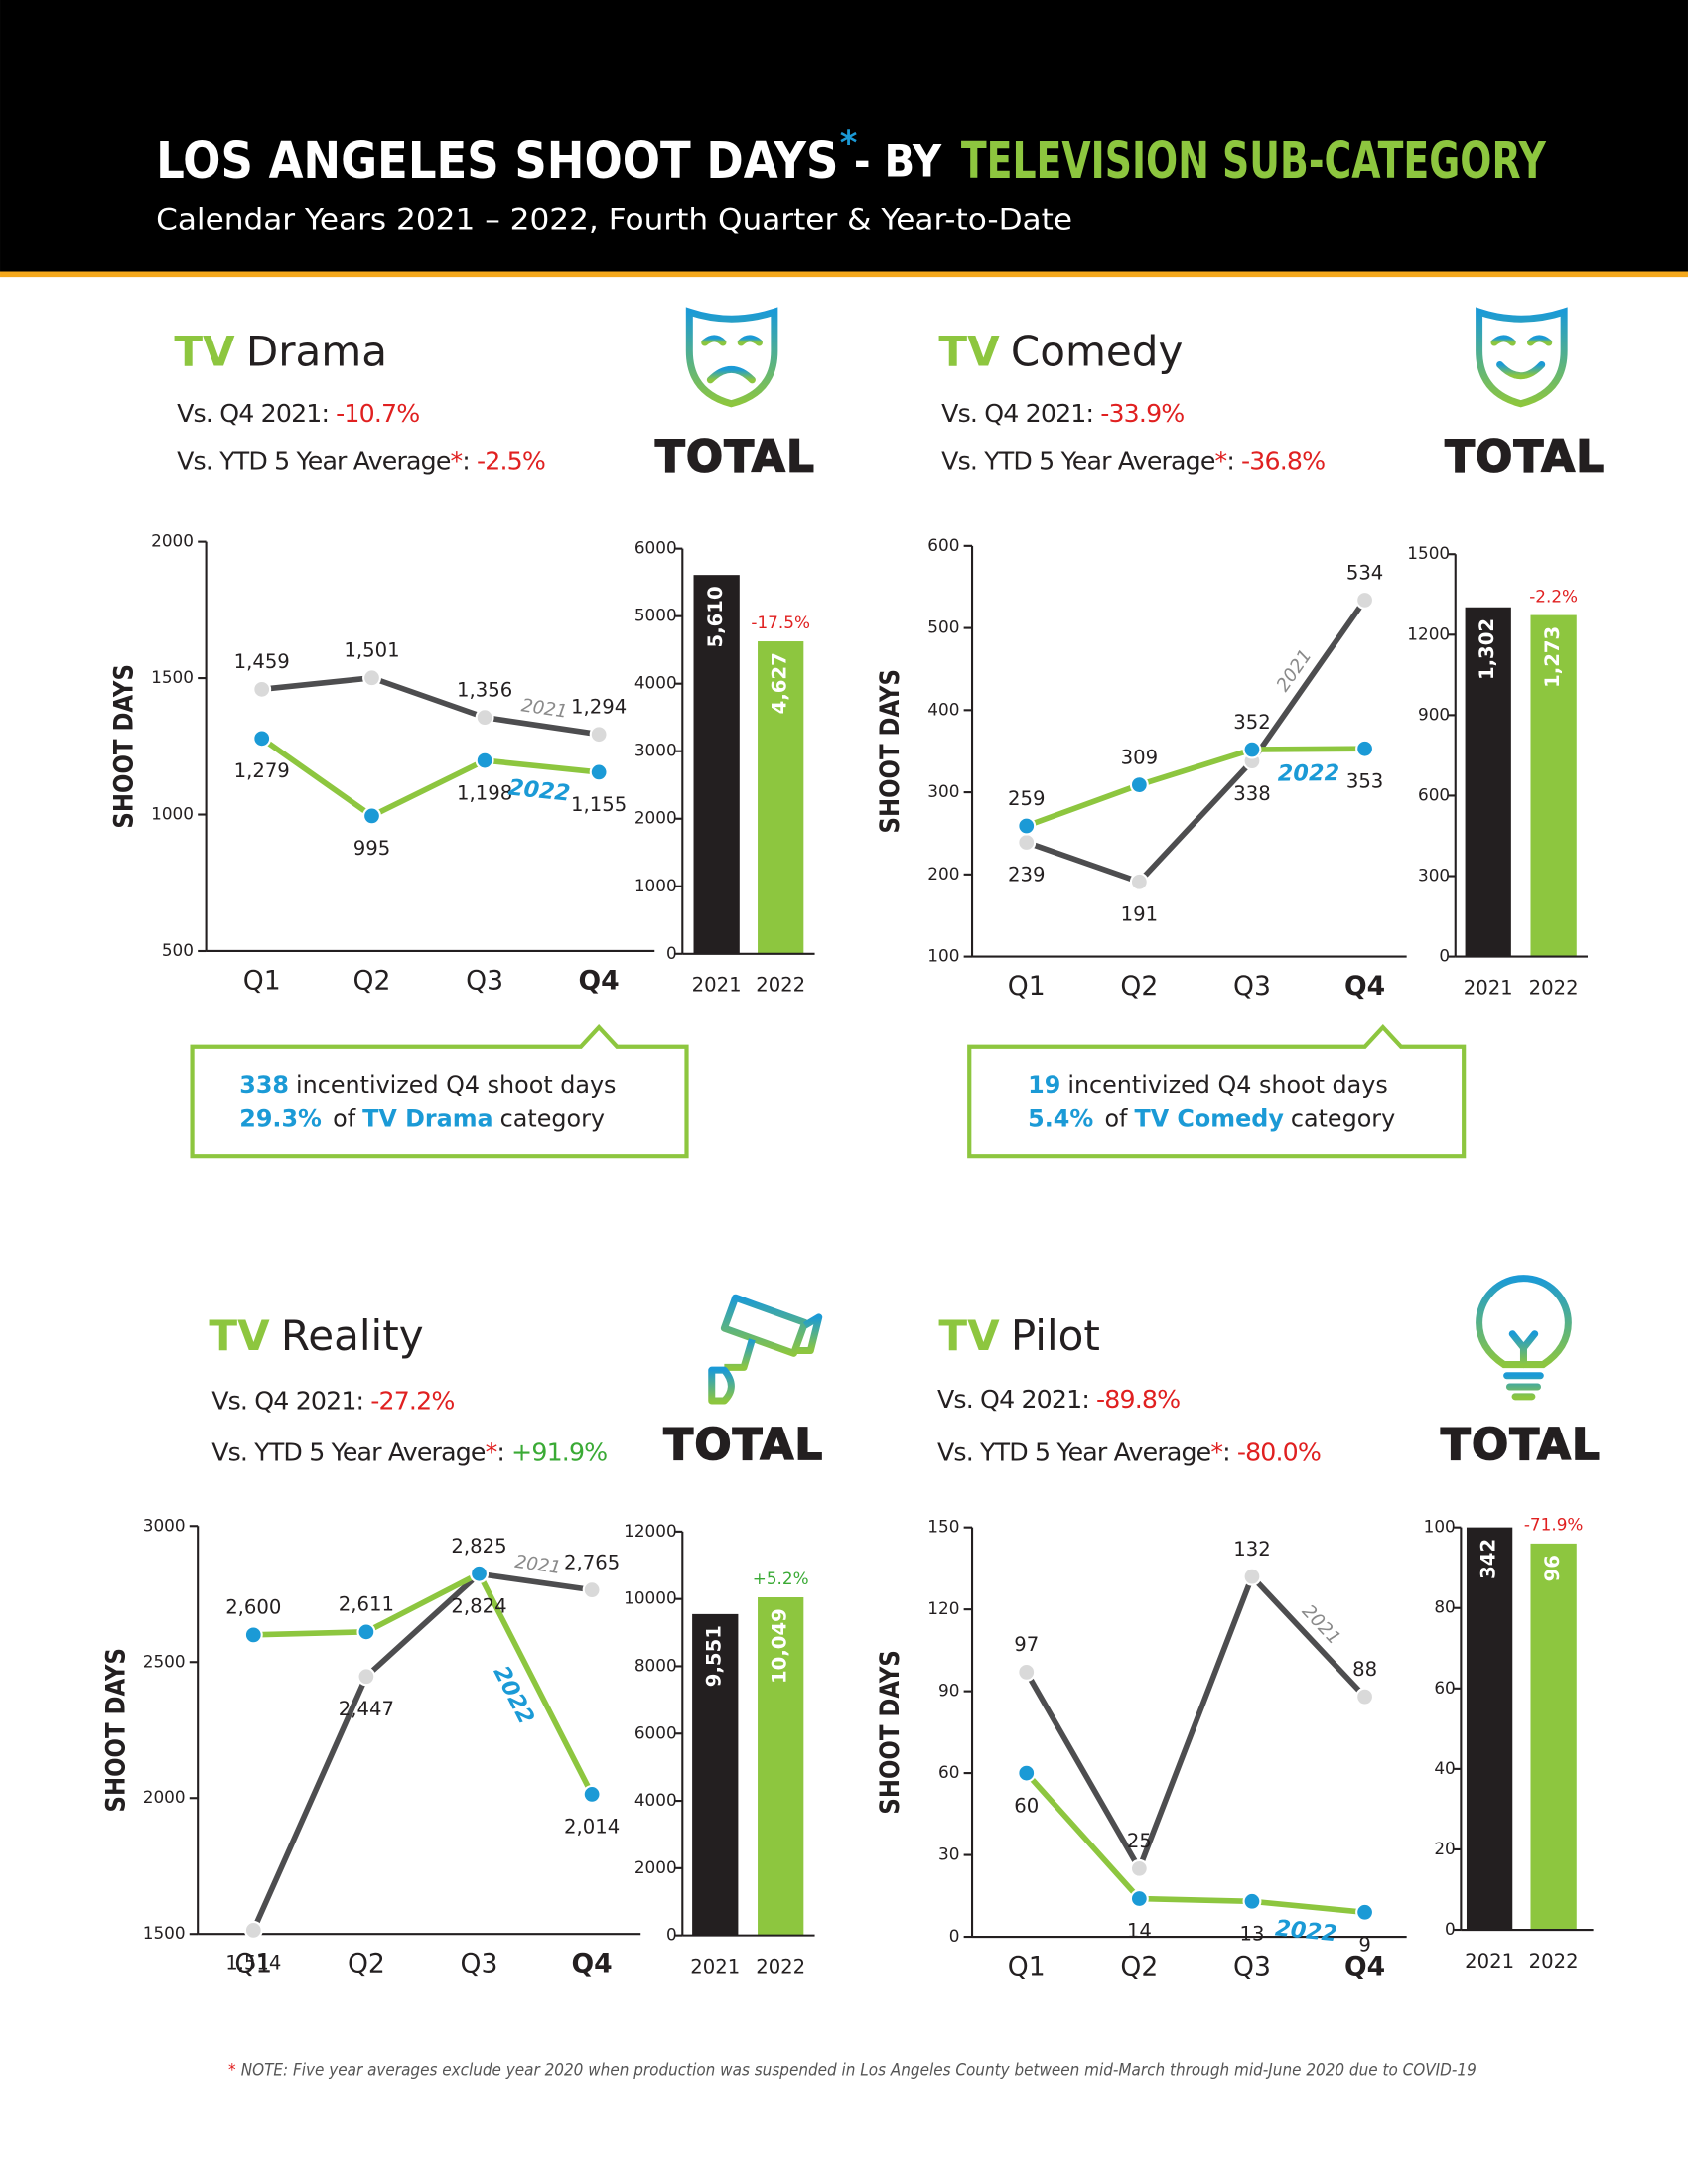  I want to click on comparison-value: -89.8%, so click(1138, 1399).